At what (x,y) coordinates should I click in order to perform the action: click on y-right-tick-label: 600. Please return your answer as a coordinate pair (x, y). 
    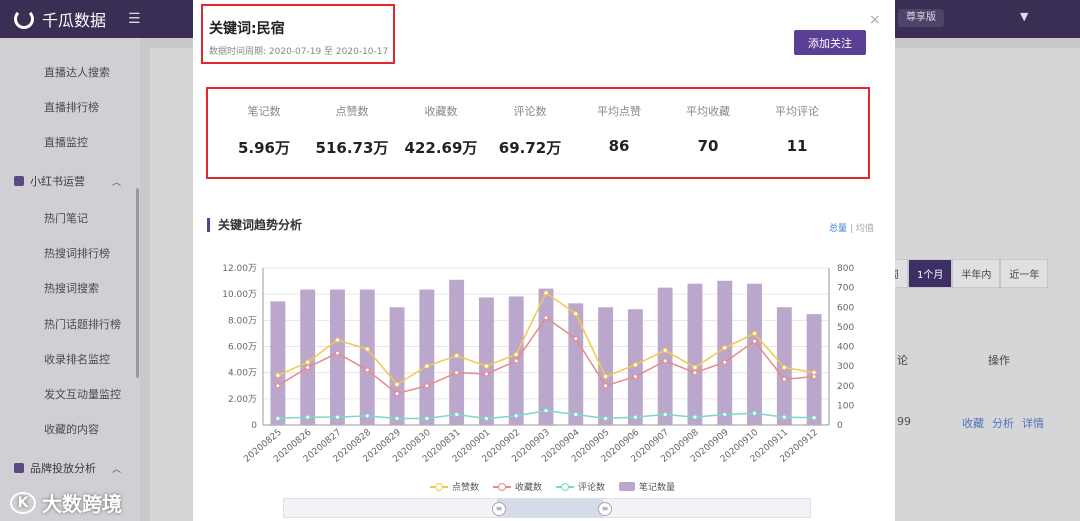
    Looking at the image, I should click on (845, 308).